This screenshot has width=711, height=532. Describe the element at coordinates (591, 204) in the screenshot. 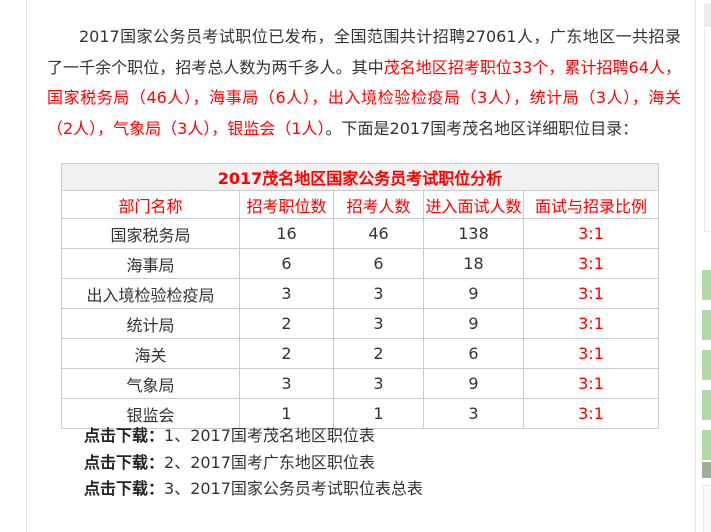

I see `header-ratio: 面试与招录比例` at that location.